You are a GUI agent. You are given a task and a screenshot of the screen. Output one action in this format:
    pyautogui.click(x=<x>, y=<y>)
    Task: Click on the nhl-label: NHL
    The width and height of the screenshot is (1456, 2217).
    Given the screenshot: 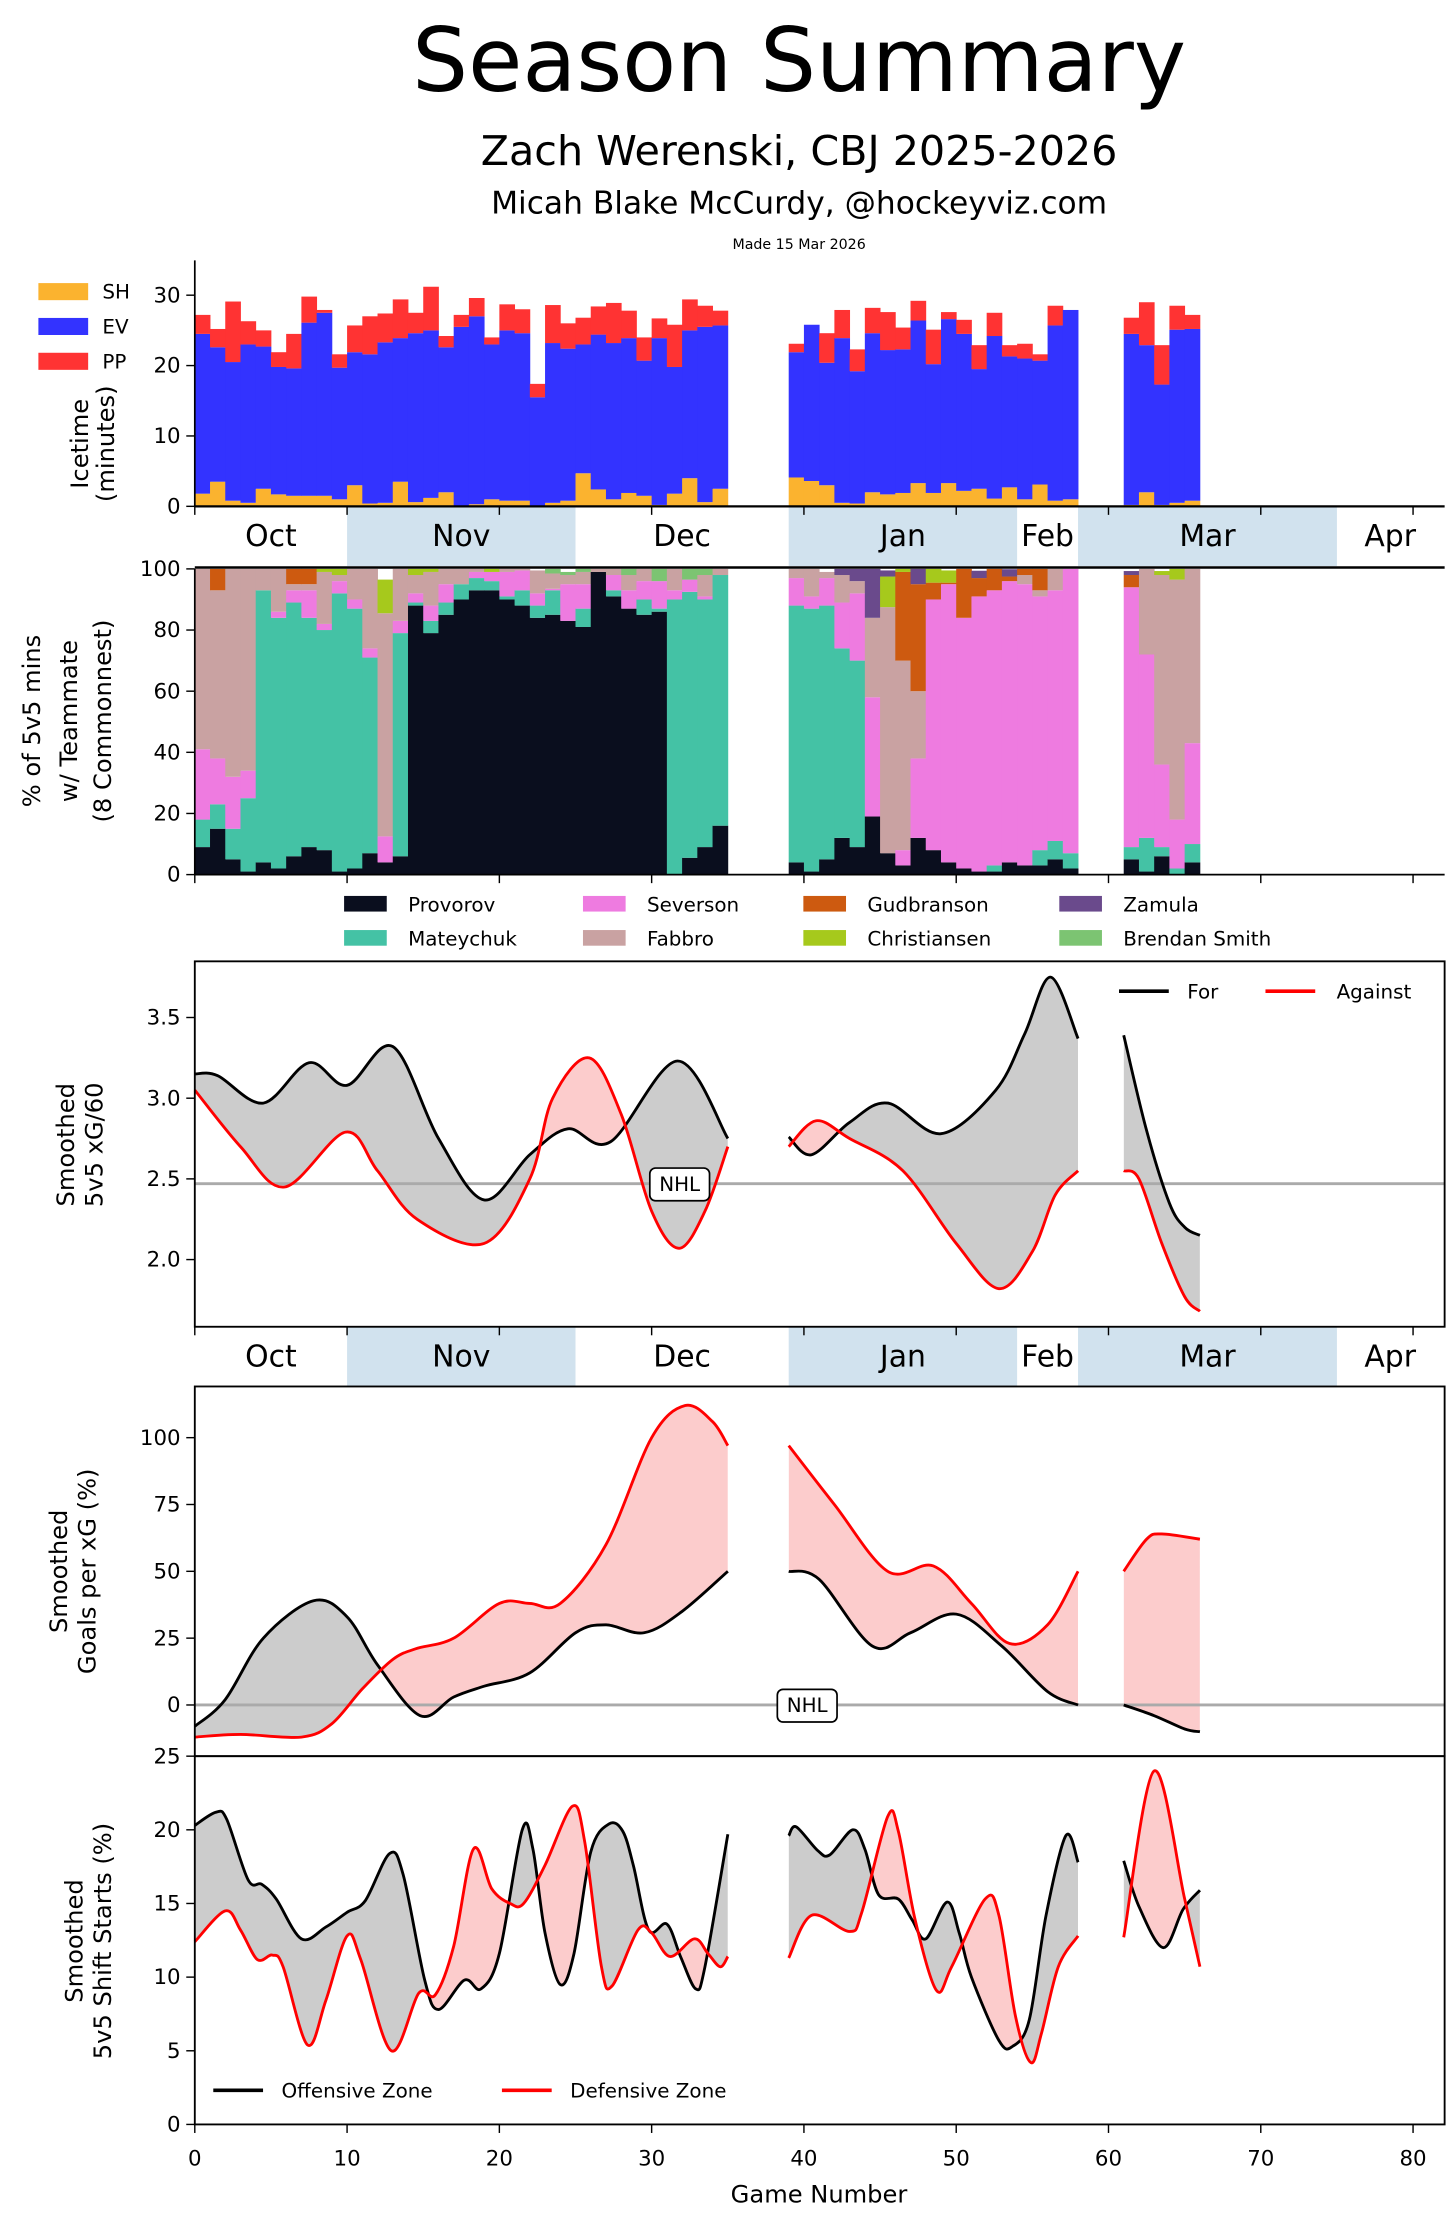 What is the action you would take?
    pyautogui.click(x=807, y=1705)
    